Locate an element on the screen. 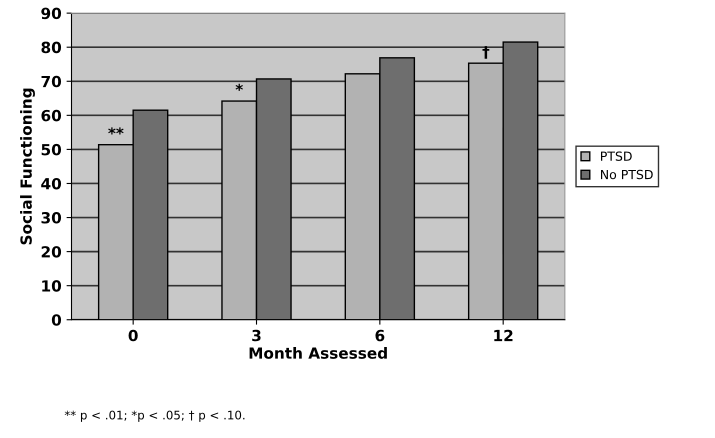  legend-label: No PTSD is located at coordinates (627, 175).